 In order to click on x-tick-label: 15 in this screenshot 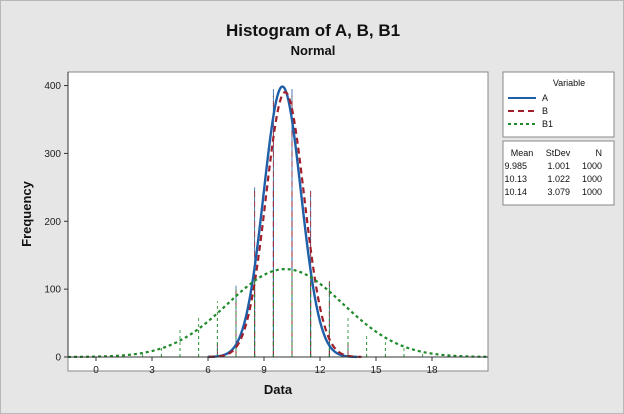, I will do `click(376, 370)`.